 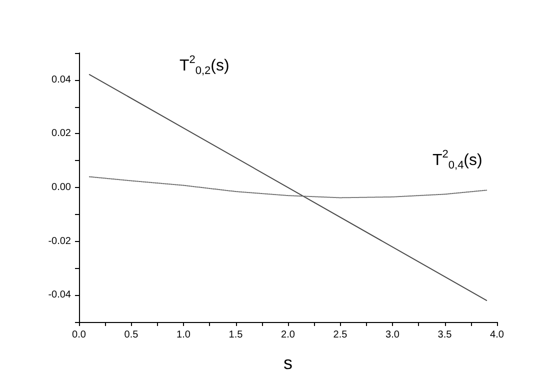 I want to click on x-tick-label: 2.0, so click(x=288, y=335).